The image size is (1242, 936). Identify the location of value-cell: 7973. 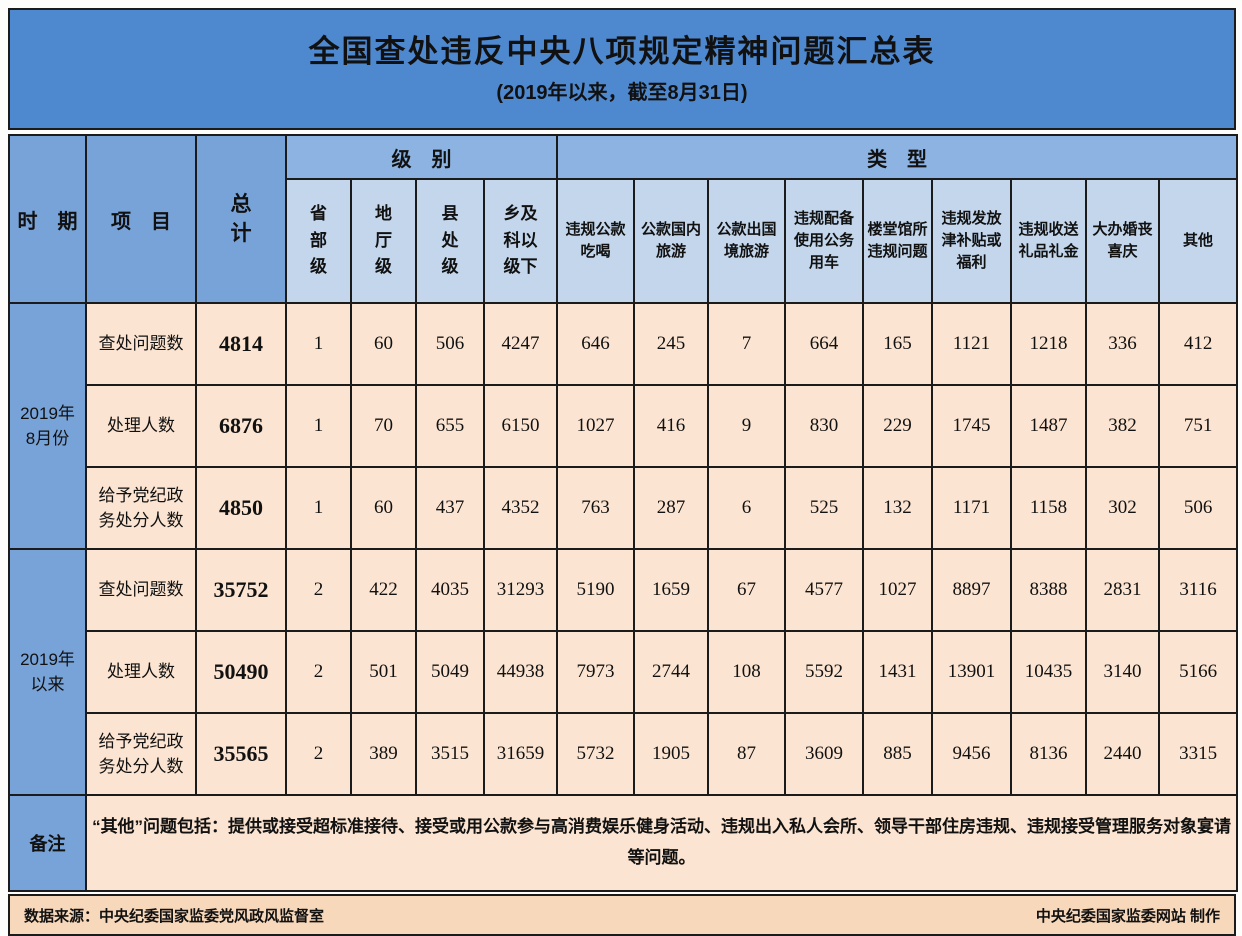
(595, 672).